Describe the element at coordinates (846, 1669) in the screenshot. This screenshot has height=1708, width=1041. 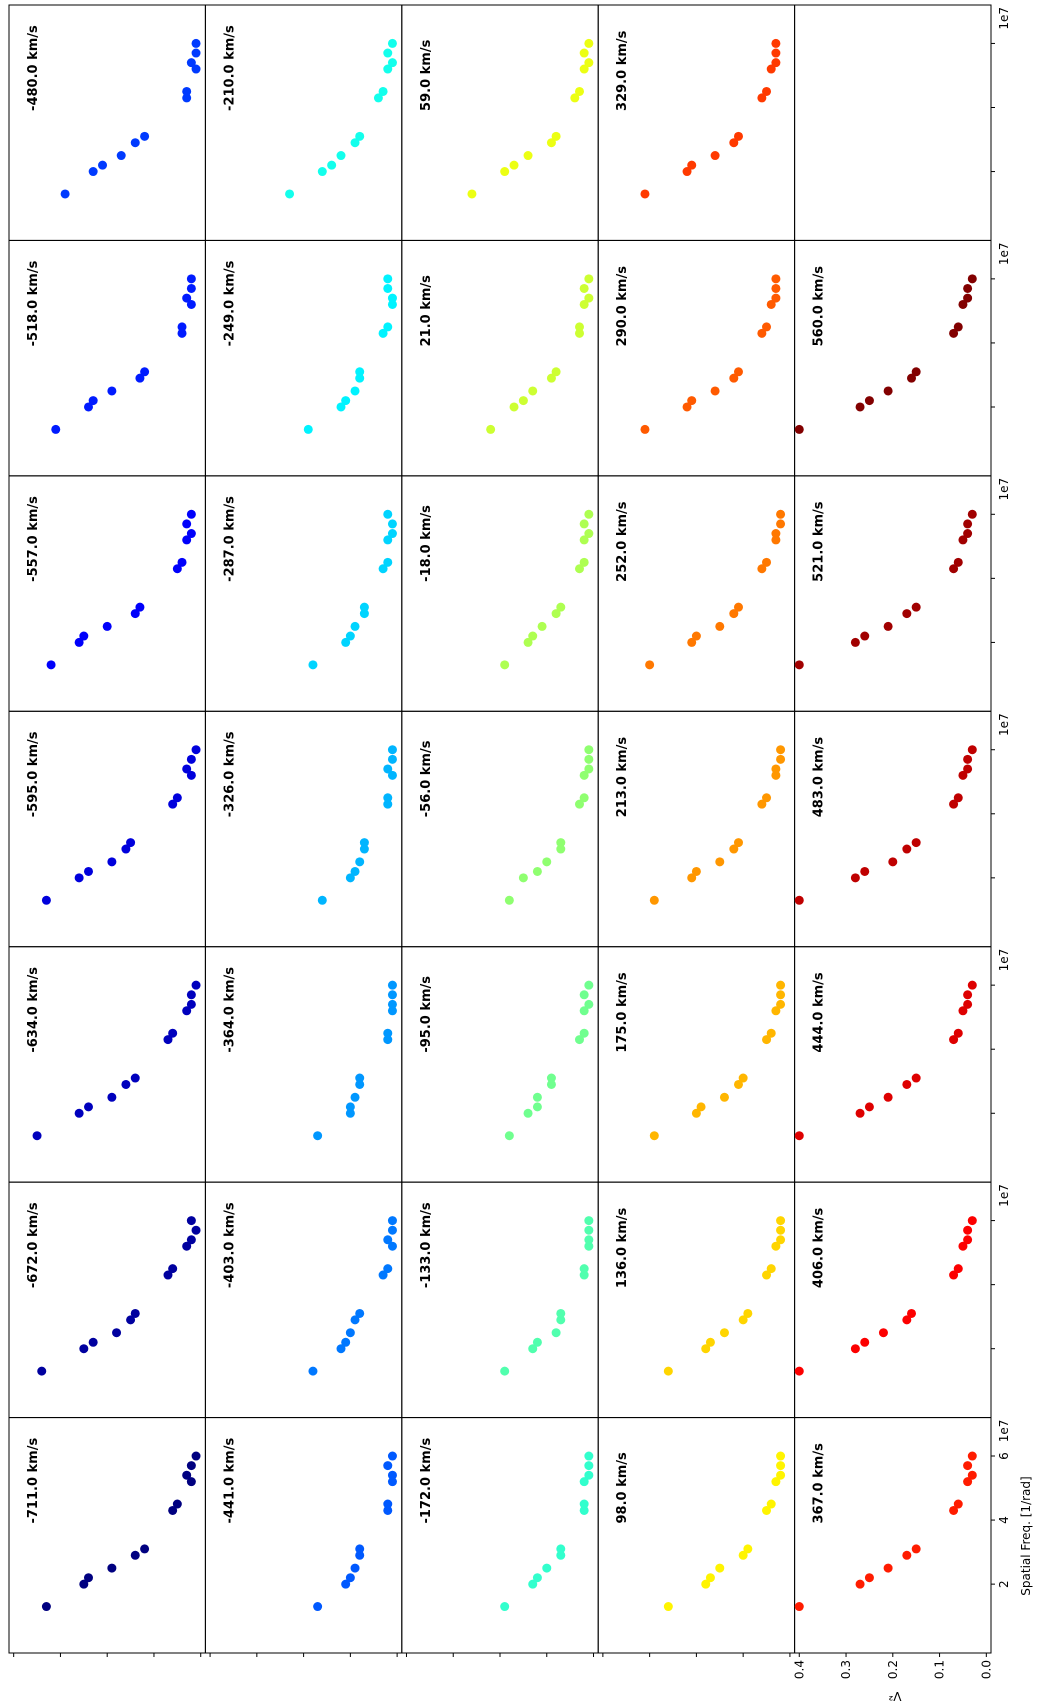
I see `y-tick-label: 0.3` at that location.